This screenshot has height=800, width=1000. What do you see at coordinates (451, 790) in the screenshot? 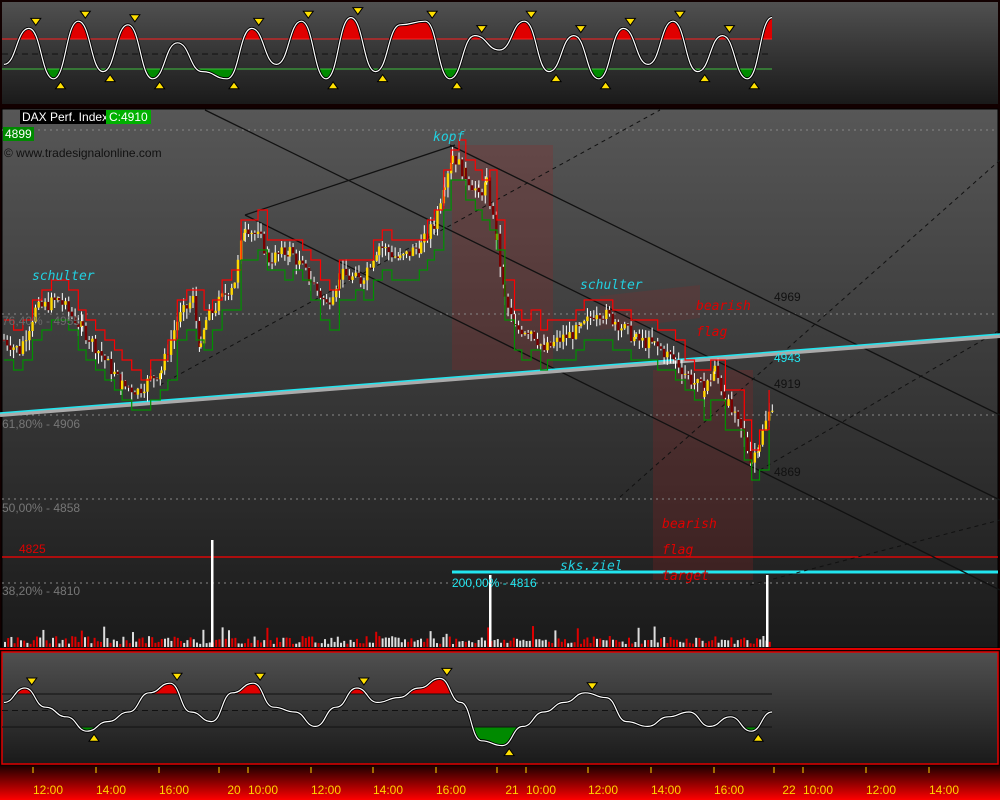
I see `x-tick-label: 16:00` at bounding box center [451, 790].